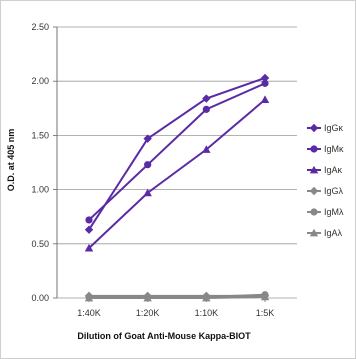 This screenshot has height=359, width=356. What do you see at coordinates (334, 191) in the screenshot?
I see `legend-label: IgGλ` at bounding box center [334, 191].